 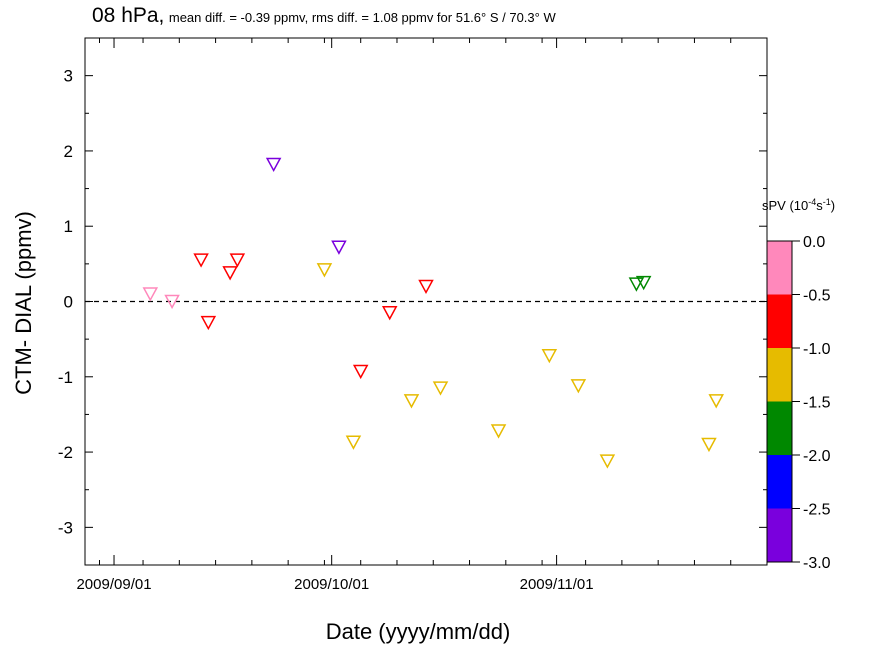 What do you see at coordinates (65, 377) in the screenshot?
I see `y-tick-label: -1` at bounding box center [65, 377].